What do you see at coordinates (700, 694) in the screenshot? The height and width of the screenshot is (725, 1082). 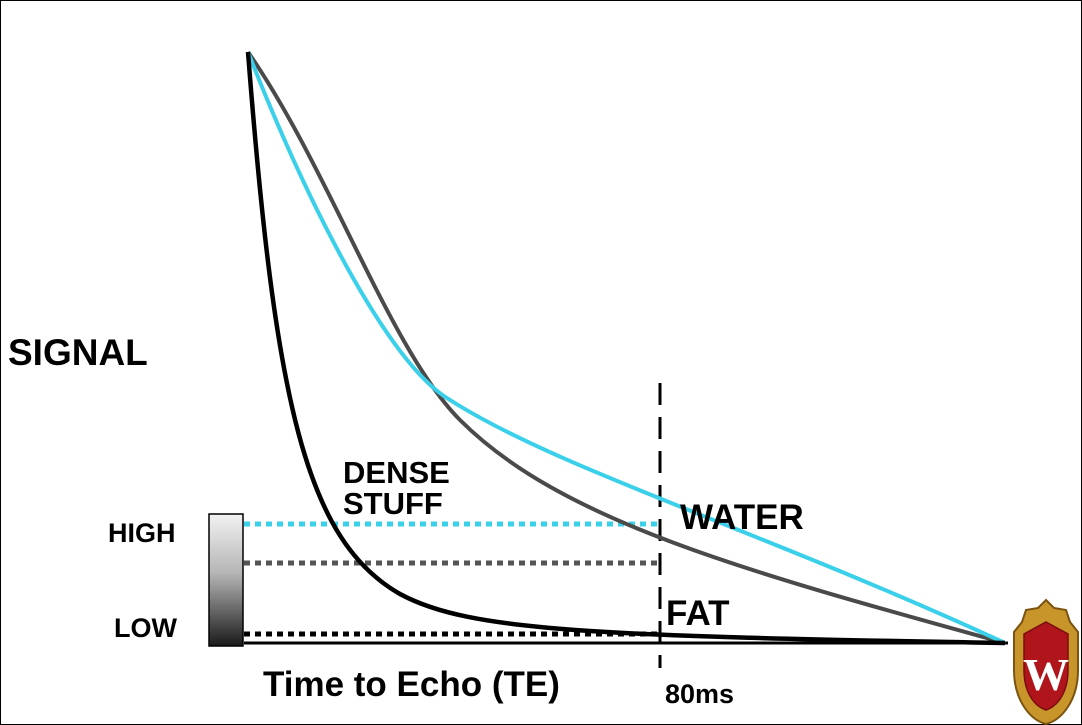 I see `te-80ms-label: 80ms` at bounding box center [700, 694].